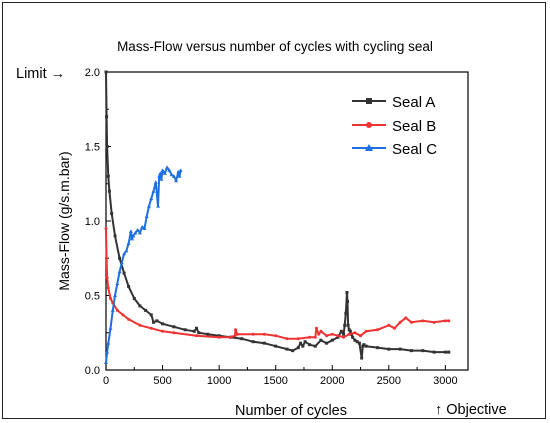  I want to click on limit-annotation: Limit →, so click(40, 74).